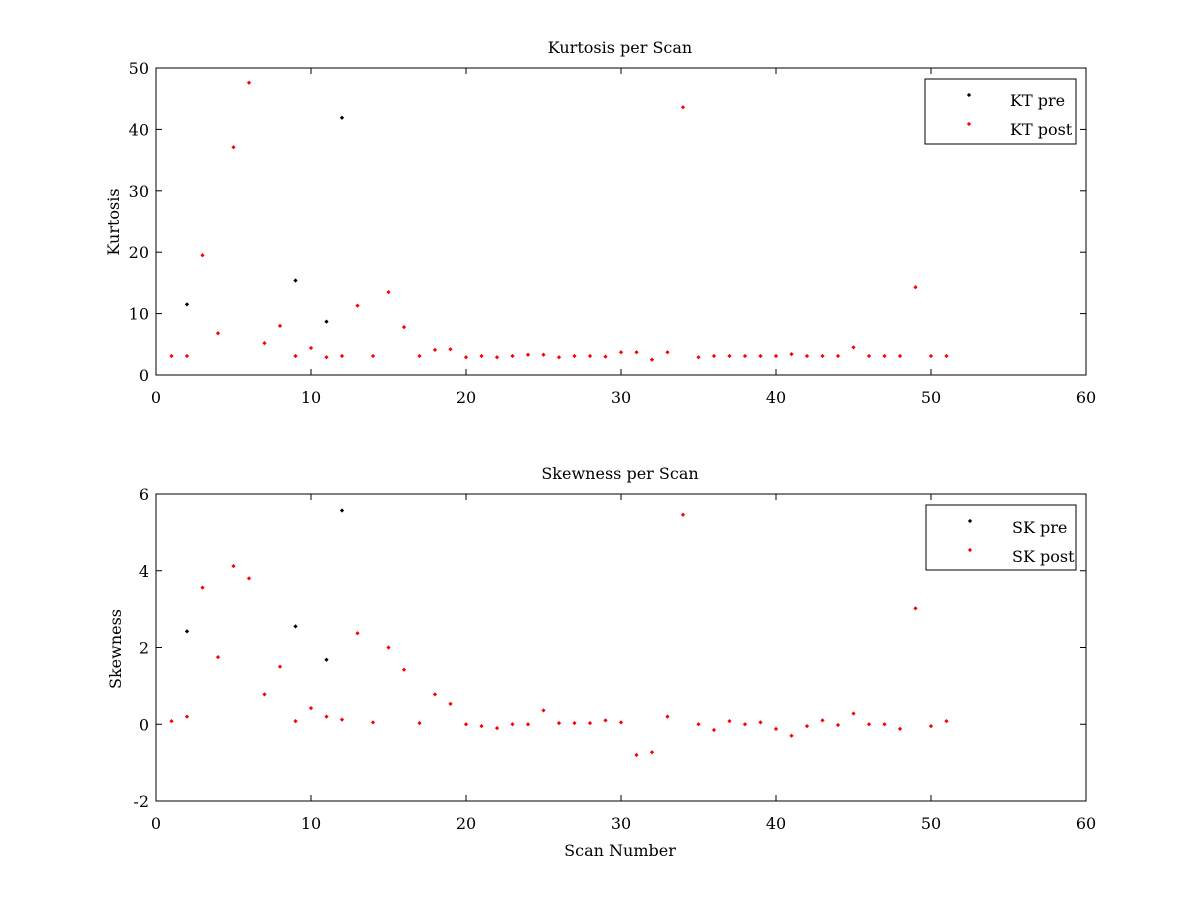  I want to click on skewness-x-axis-label: Scan Number, so click(620, 850).